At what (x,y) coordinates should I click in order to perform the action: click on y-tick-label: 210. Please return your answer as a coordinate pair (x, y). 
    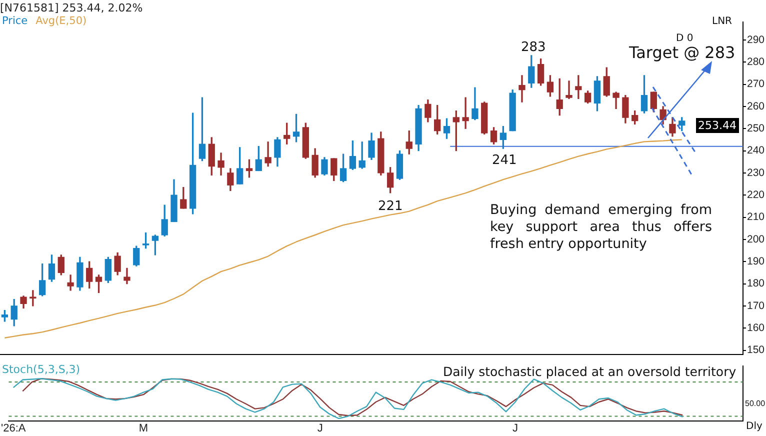
    Looking at the image, I should click on (756, 217).